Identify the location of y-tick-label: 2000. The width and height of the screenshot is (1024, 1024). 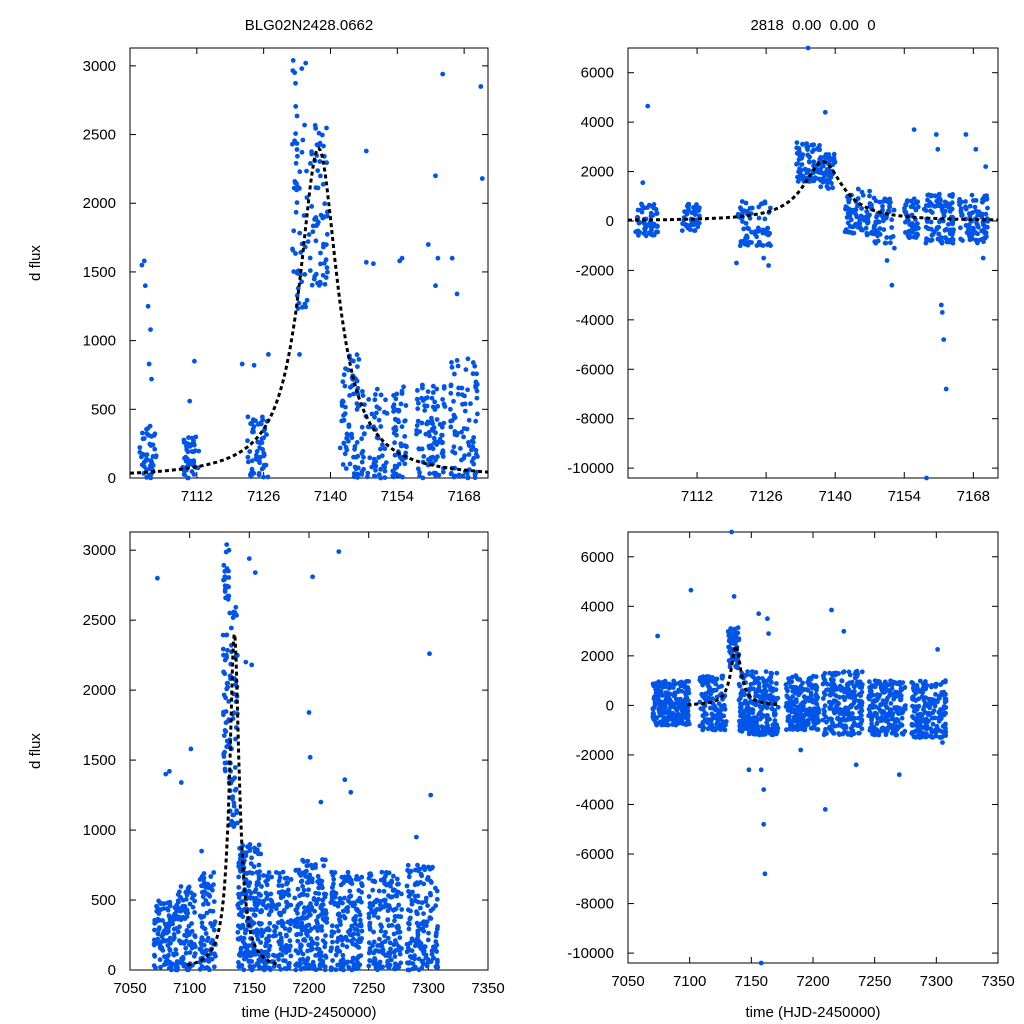
(99, 690).